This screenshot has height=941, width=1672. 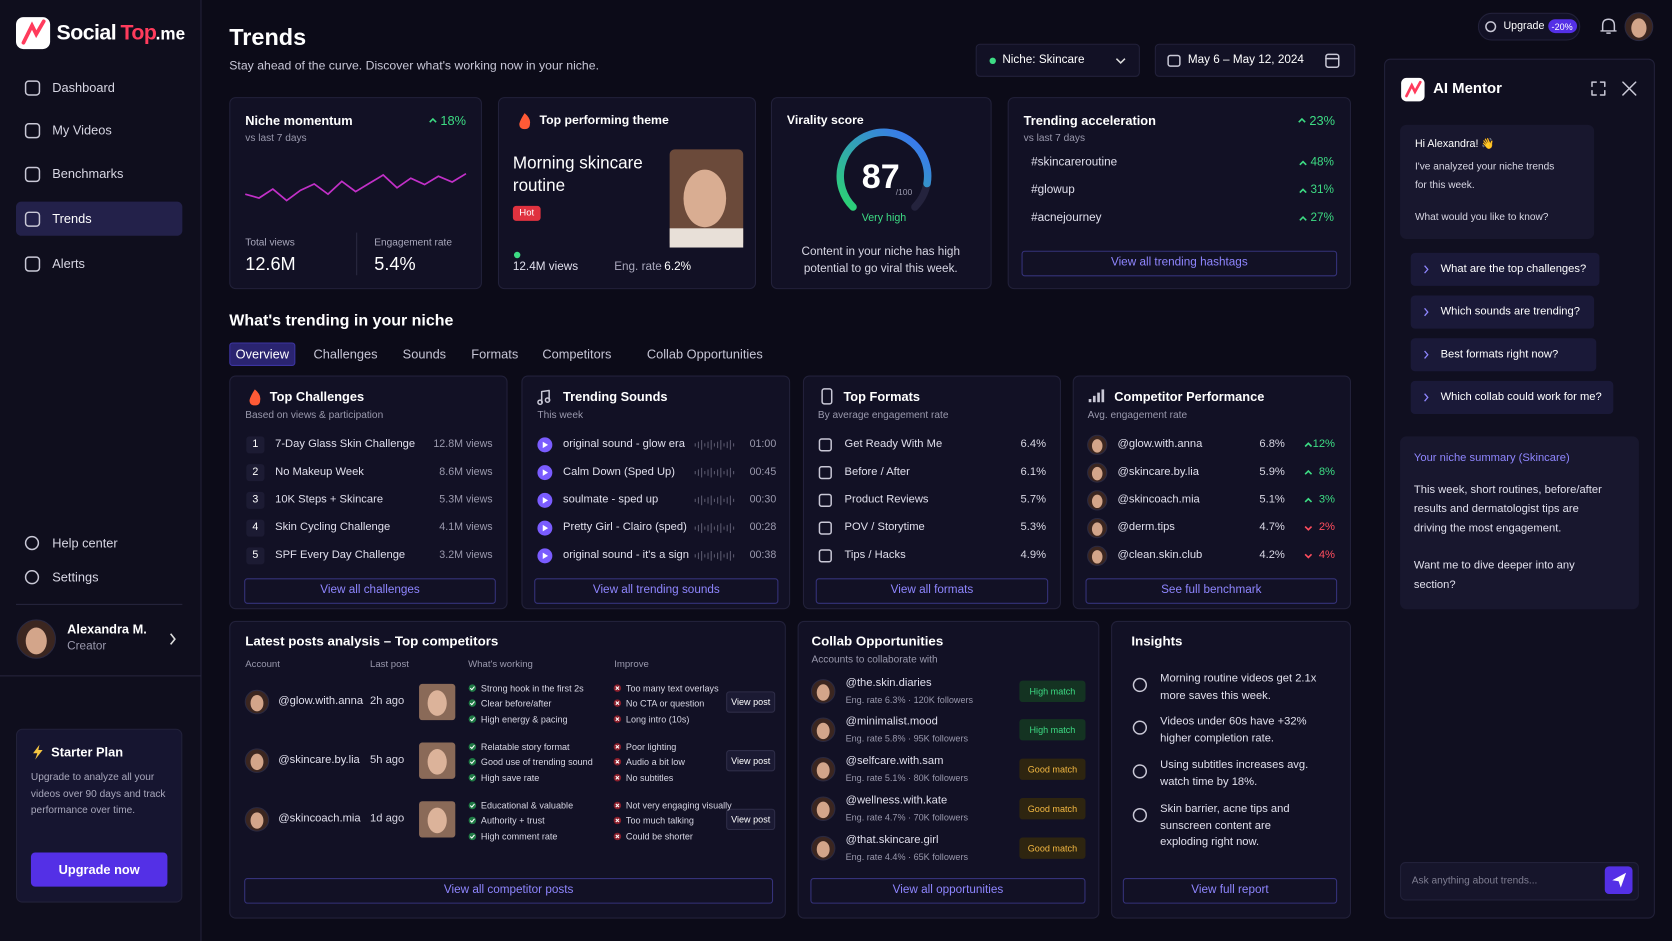 What do you see at coordinates (1499, 354) in the screenshot?
I see `prompt-text: Best formats right now?` at bounding box center [1499, 354].